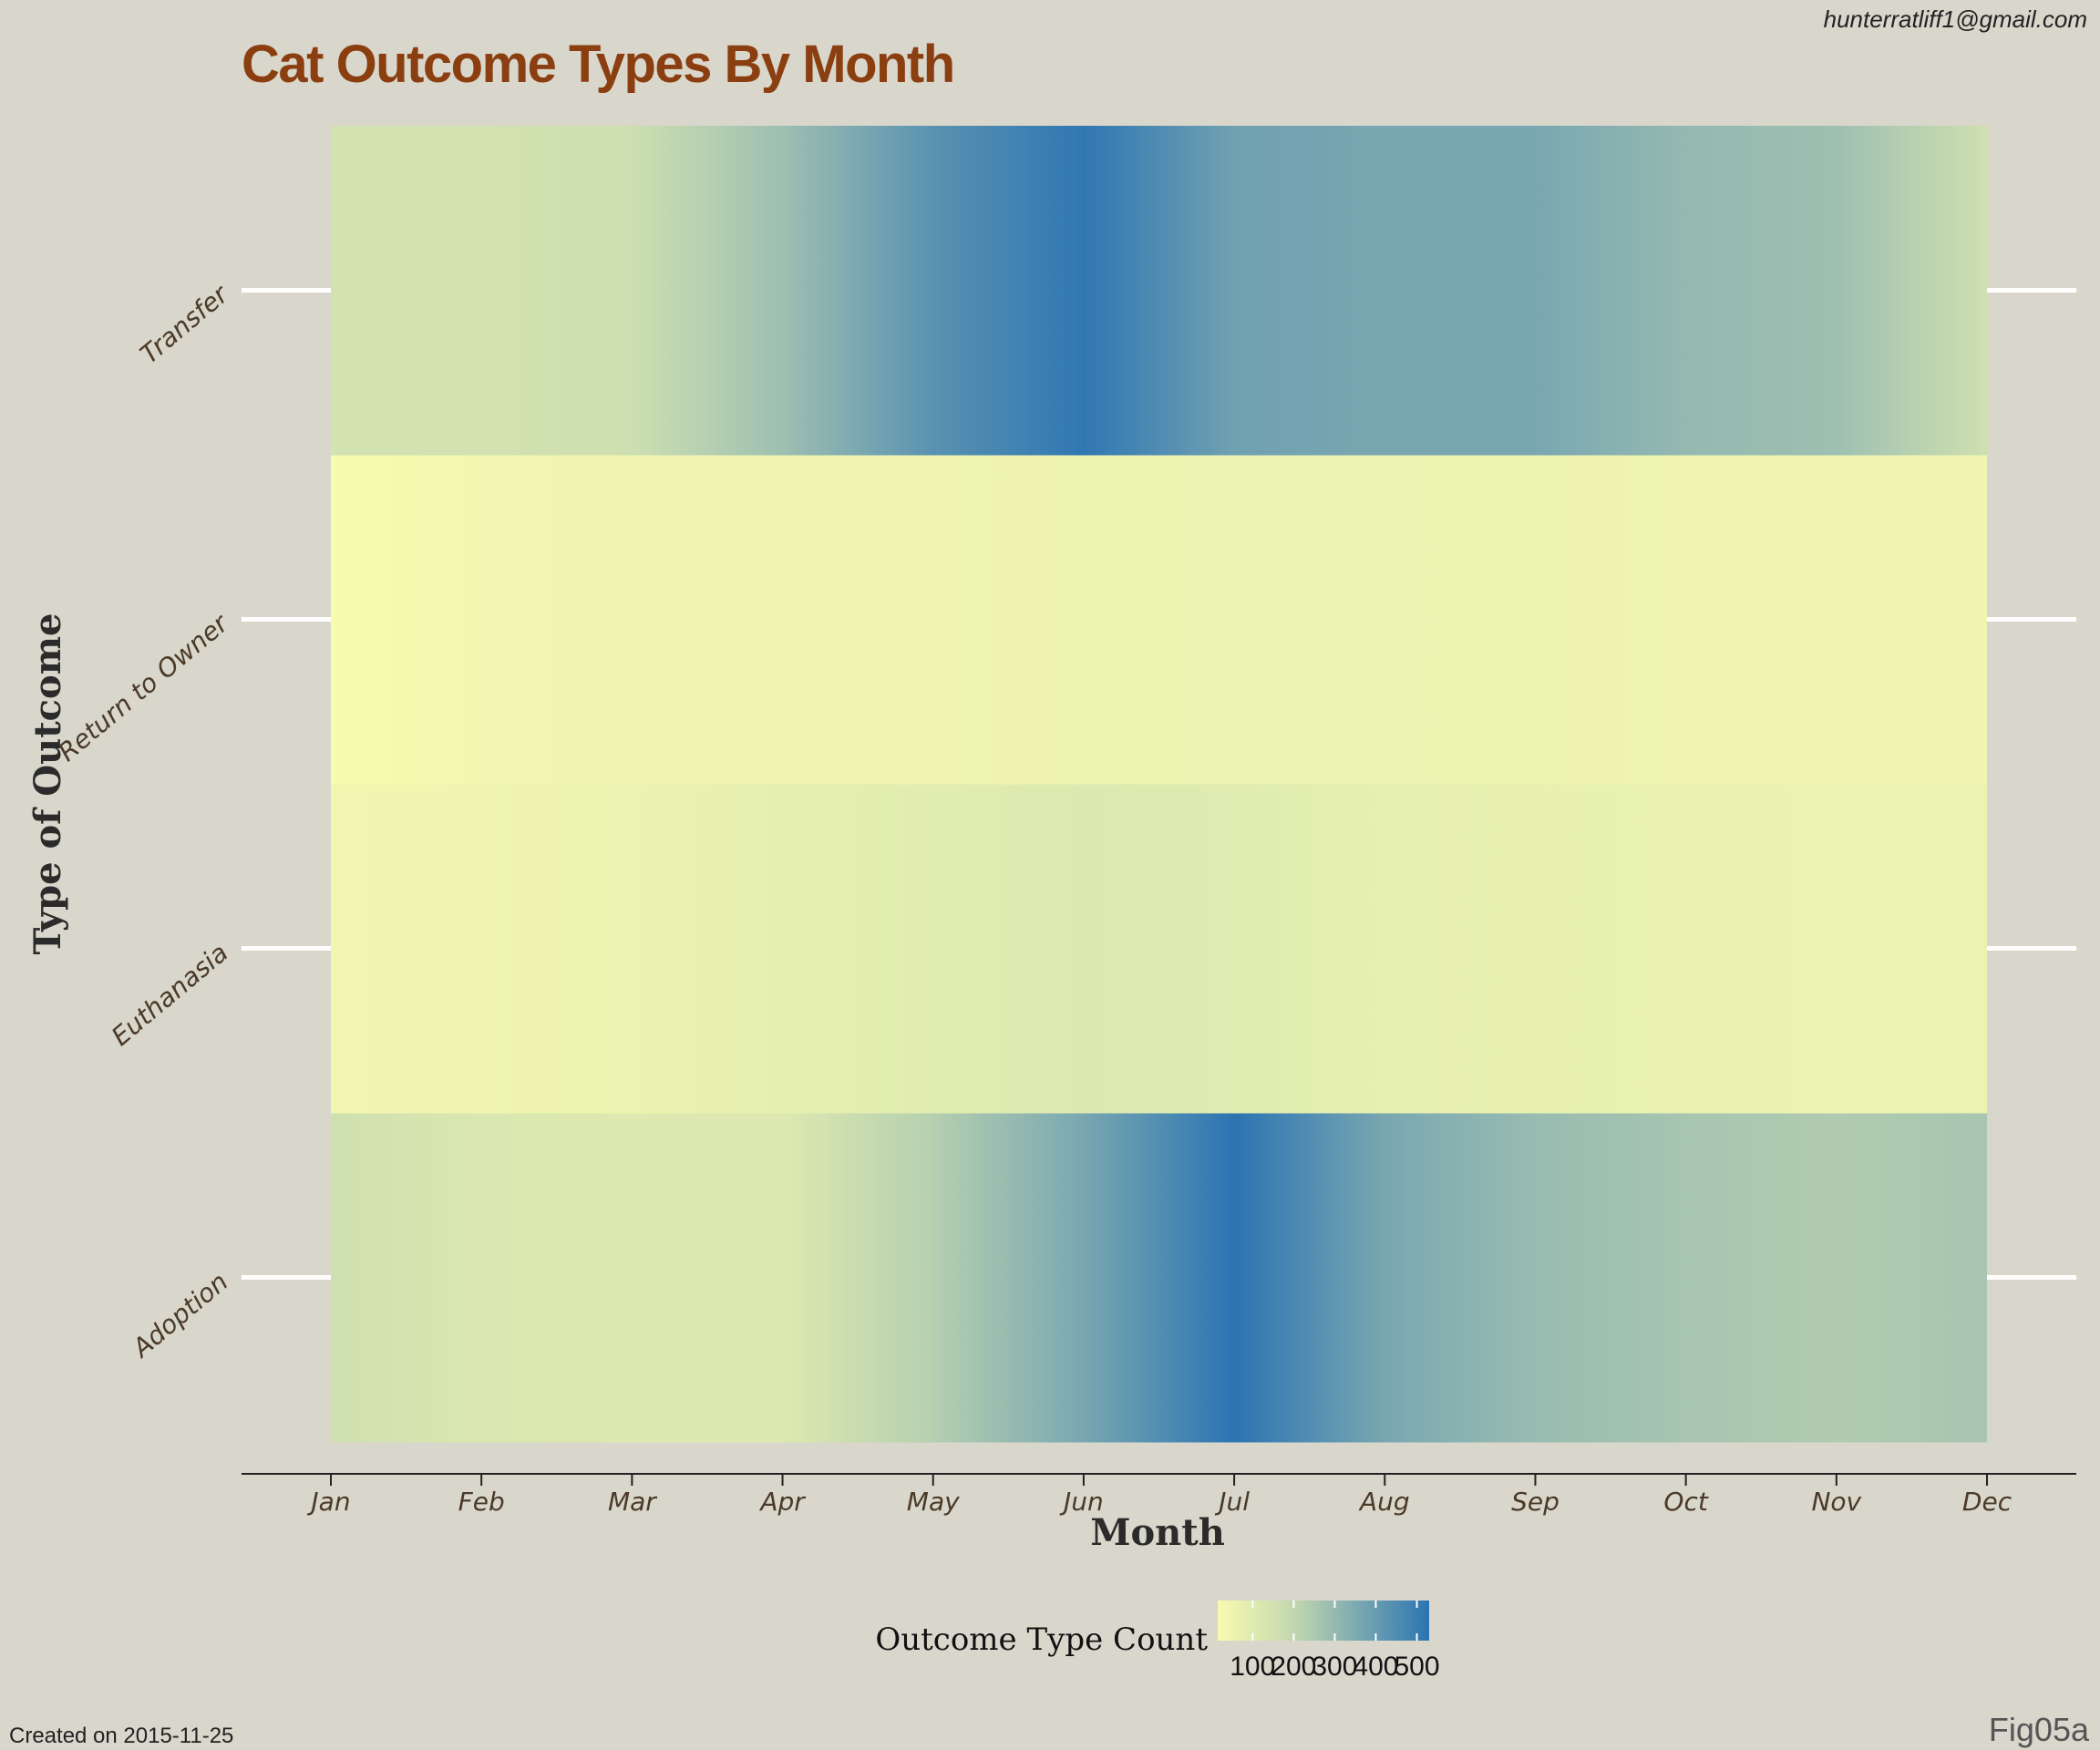 The height and width of the screenshot is (1750, 2100). I want to click on legend-tick-label: 400, so click(1376, 1667).